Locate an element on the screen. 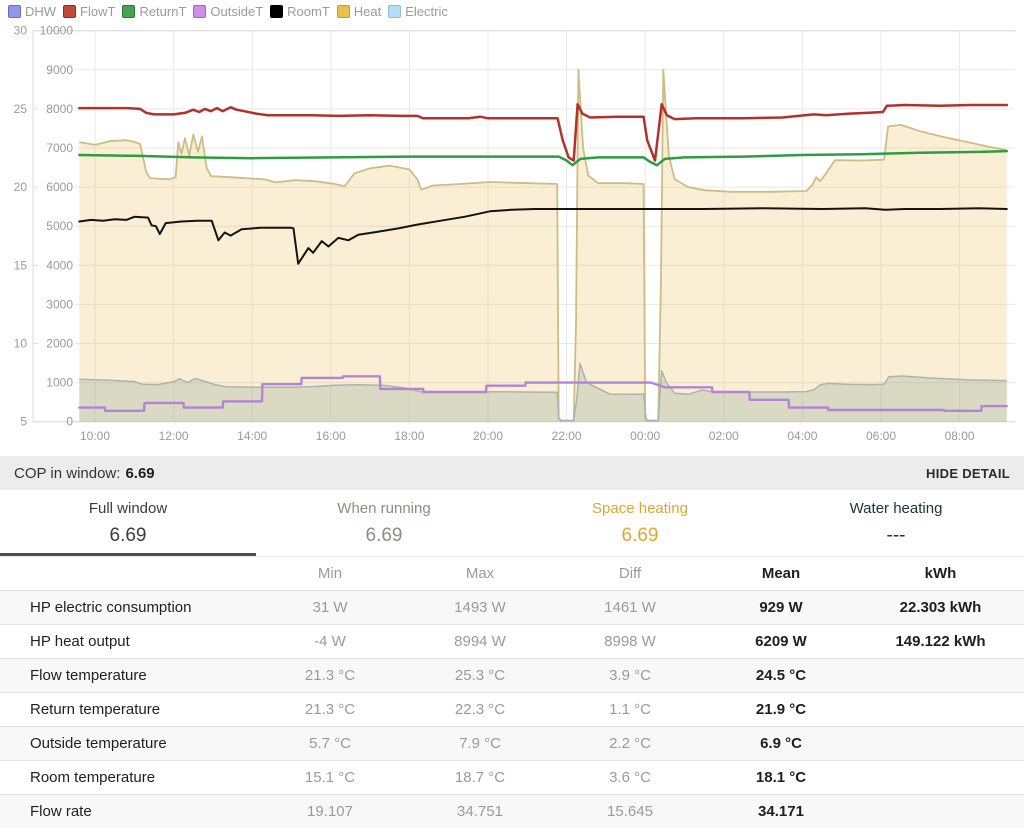  cell-mean: 21.9 °C is located at coordinates (781, 709).